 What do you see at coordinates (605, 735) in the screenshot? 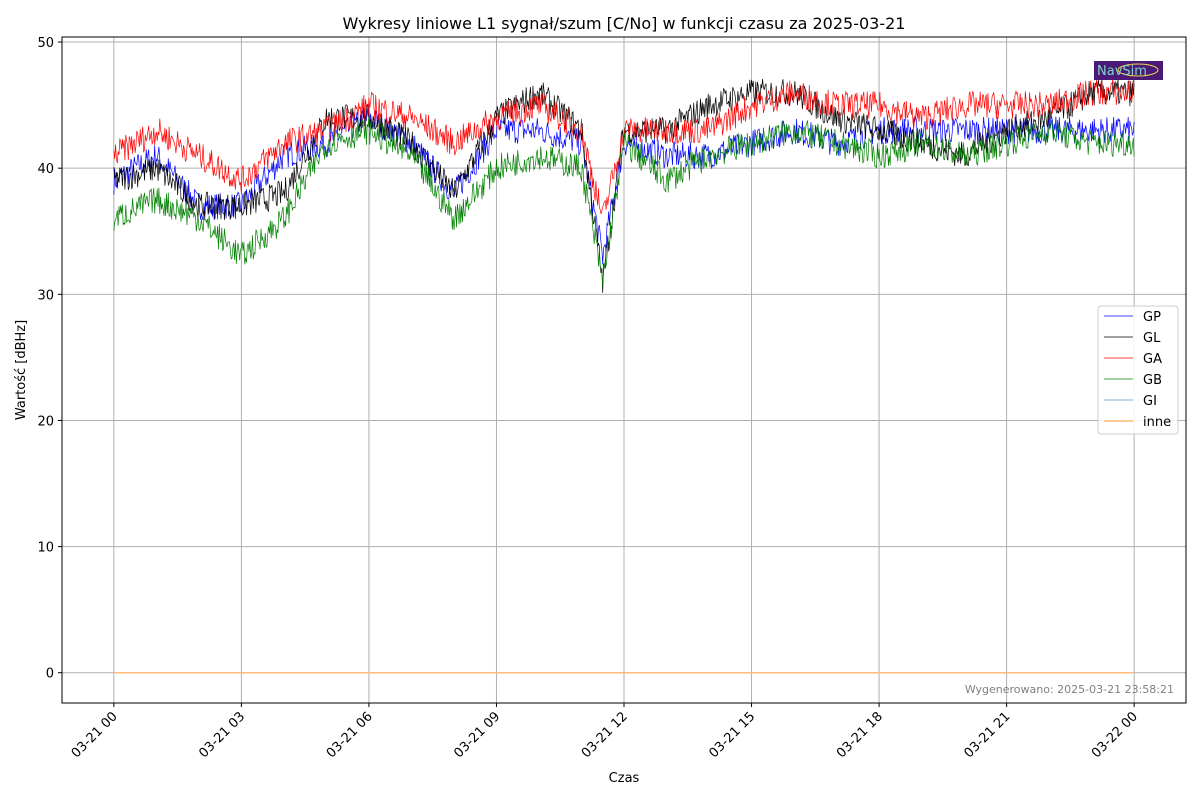
I see `x-tick-label: 03-21 12` at bounding box center [605, 735].